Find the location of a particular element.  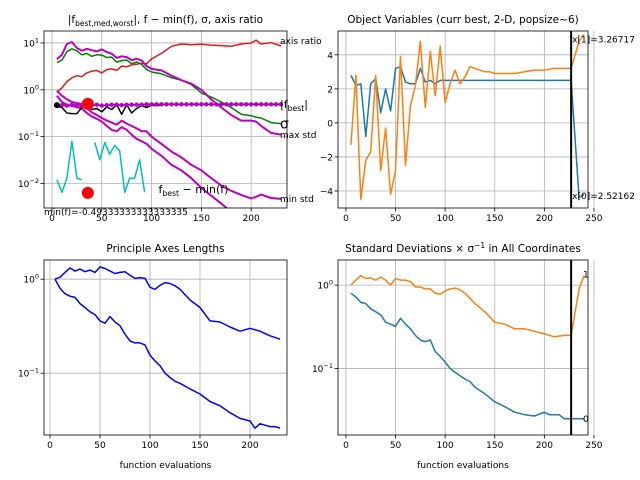

annotation-0: 1 is located at coordinates (586, 275).